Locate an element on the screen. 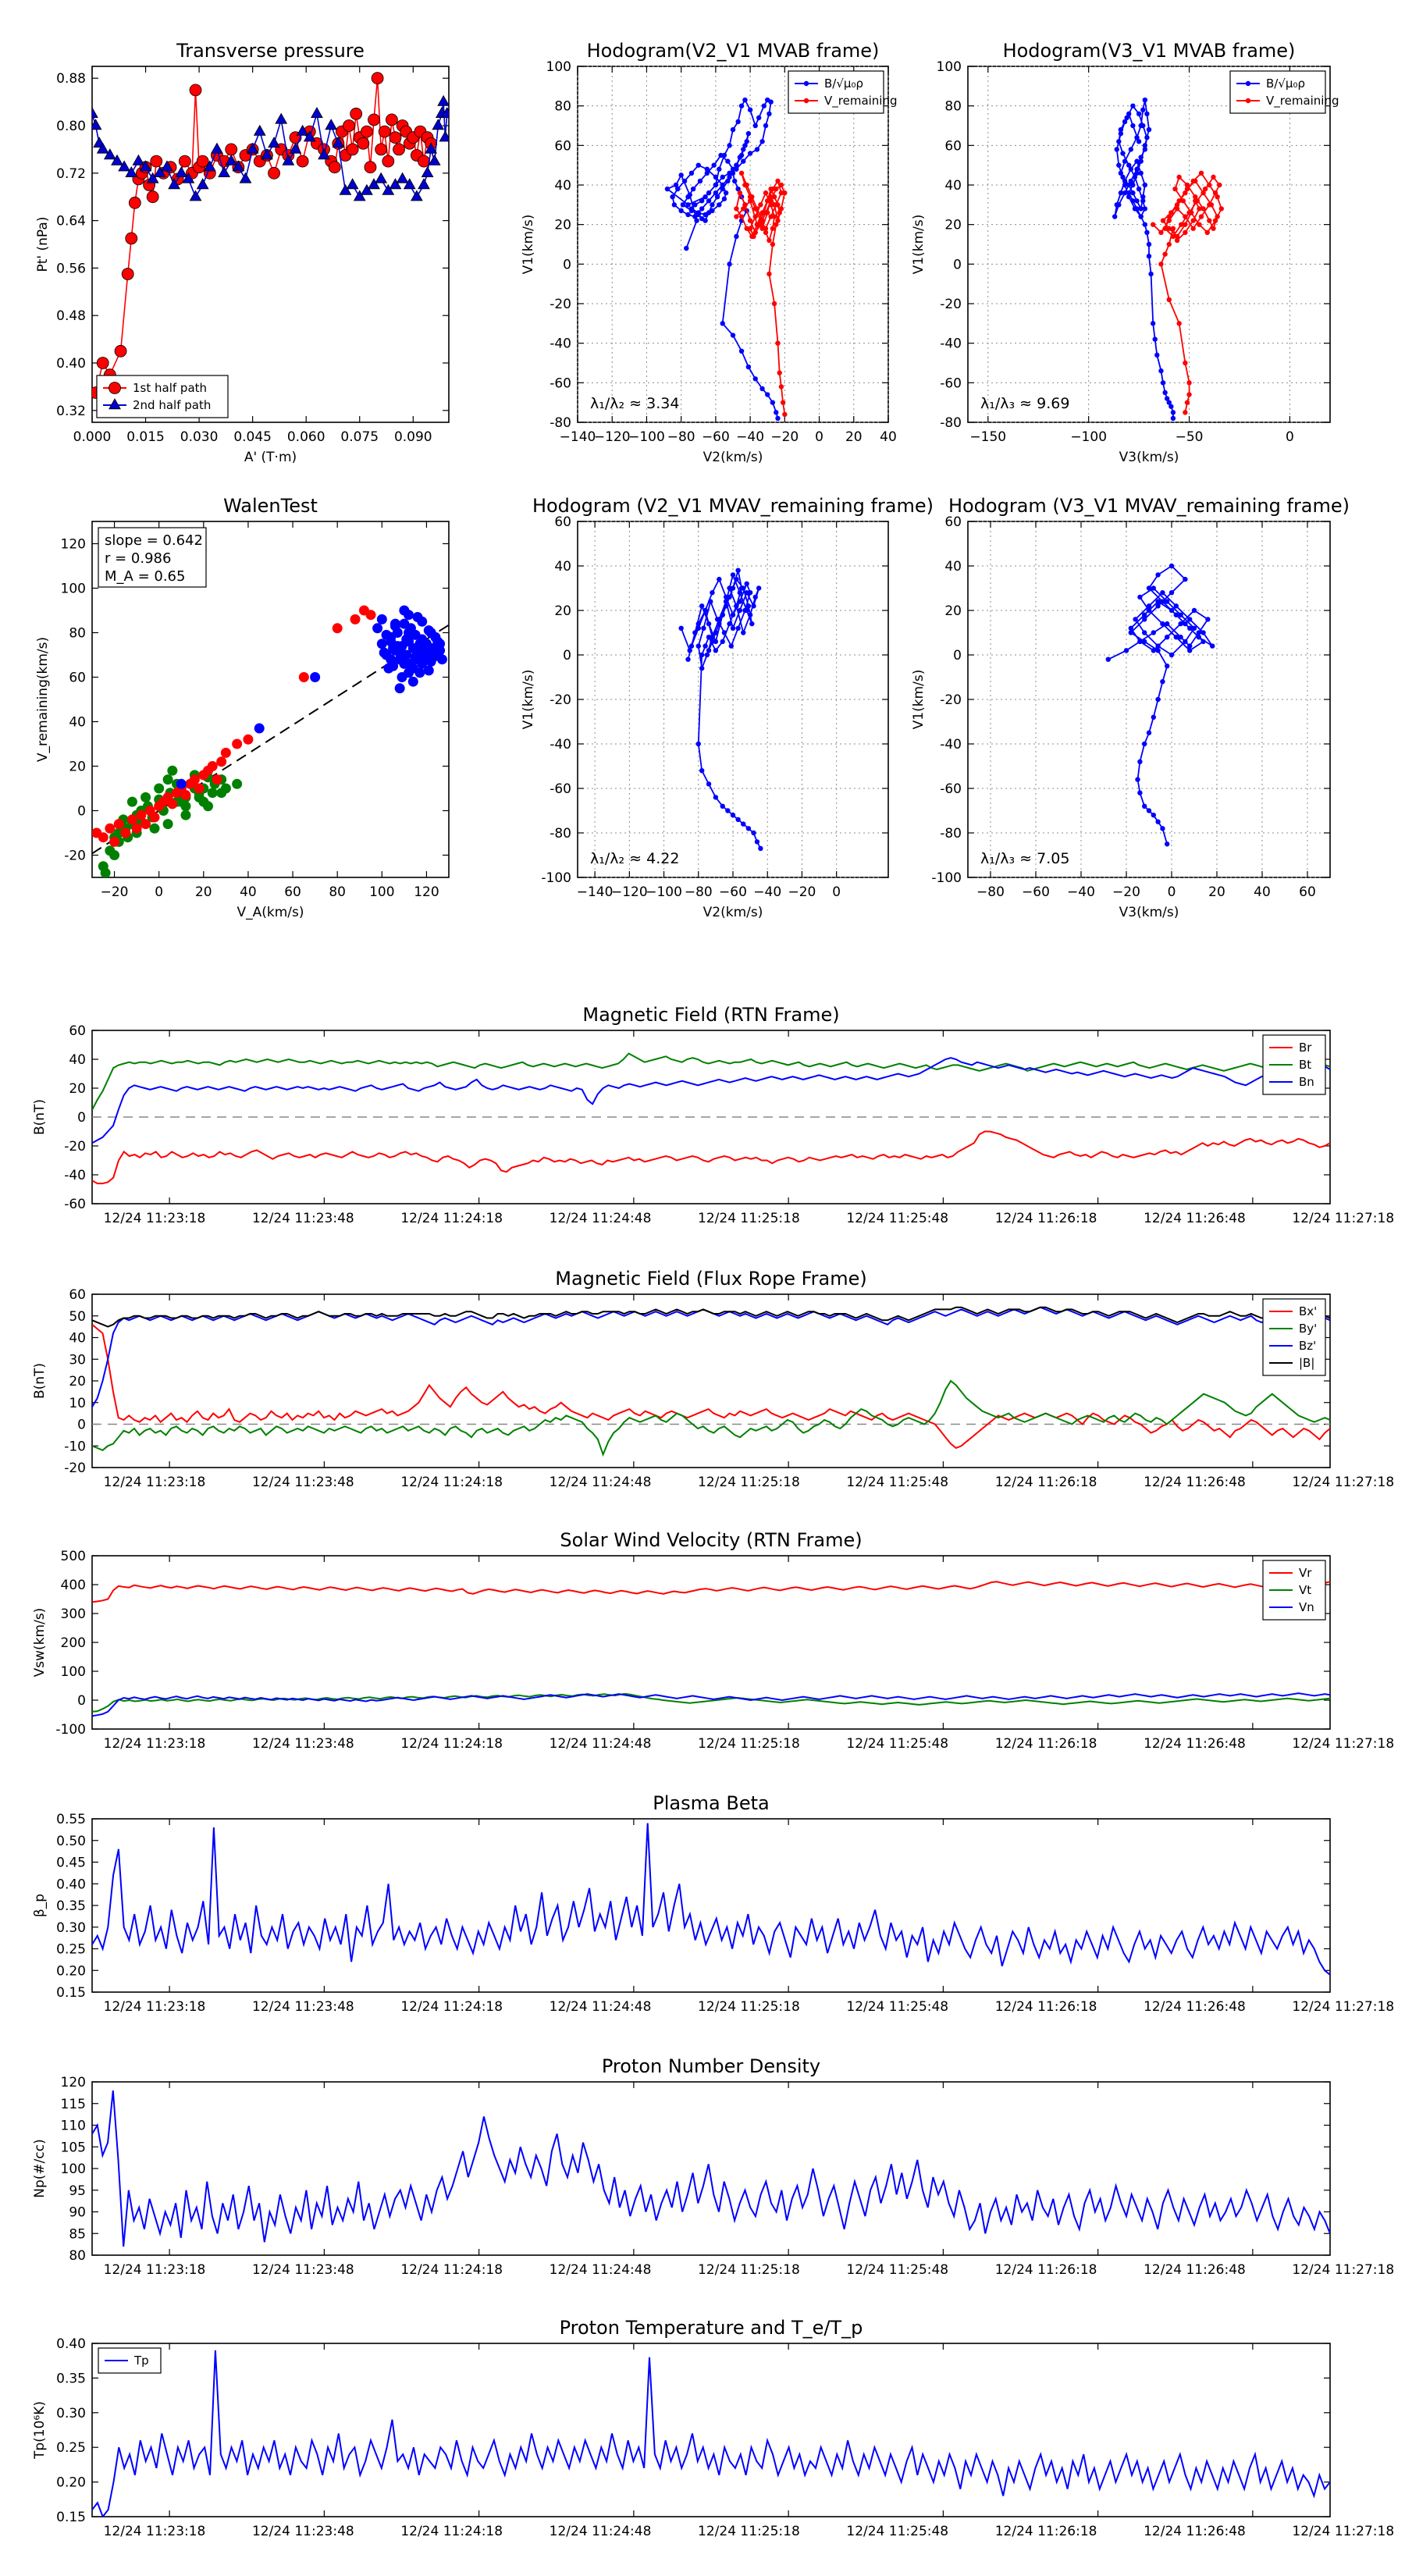 This screenshot has height=2576, width=1405. y-tick-label: 0.80 is located at coordinates (71, 126).